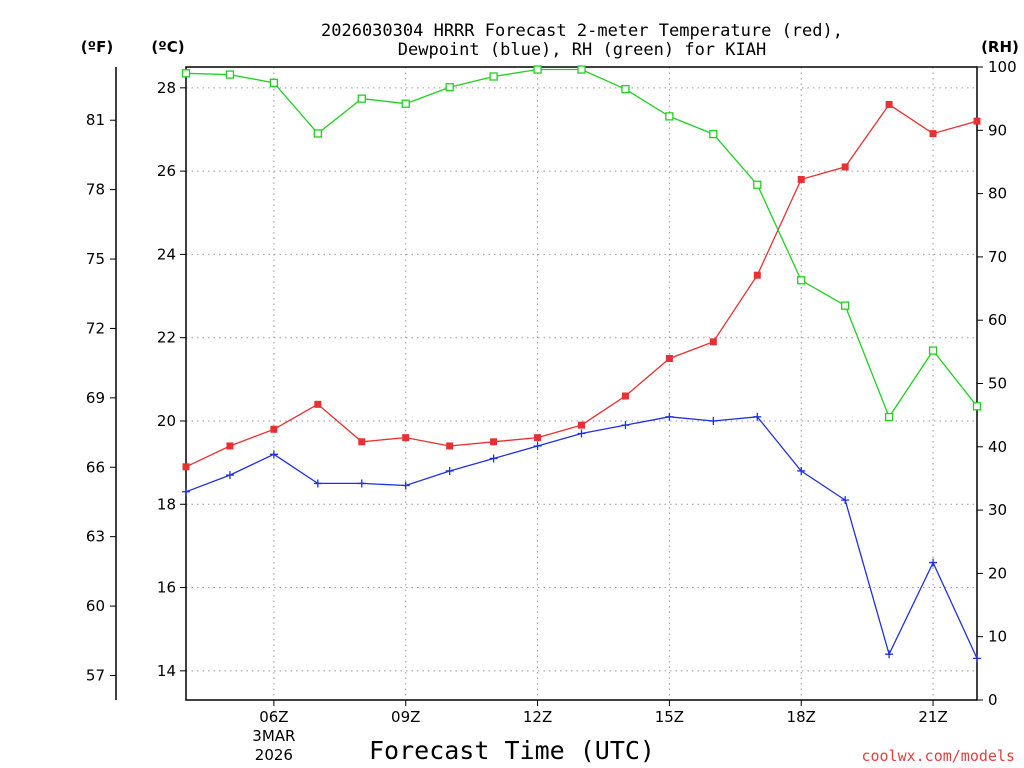 Image resolution: width=1024 pixels, height=768 pixels. What do you see at coordinates (166, 504) in the screenshot?
I see `celsius-tick-label: 18` at bounding box center [166, 504].